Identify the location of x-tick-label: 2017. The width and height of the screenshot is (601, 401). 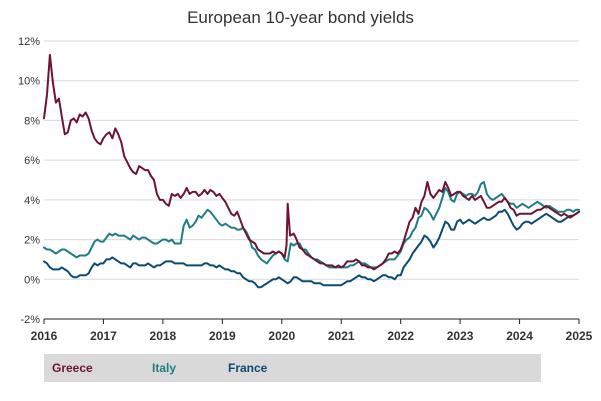
(103, 336).